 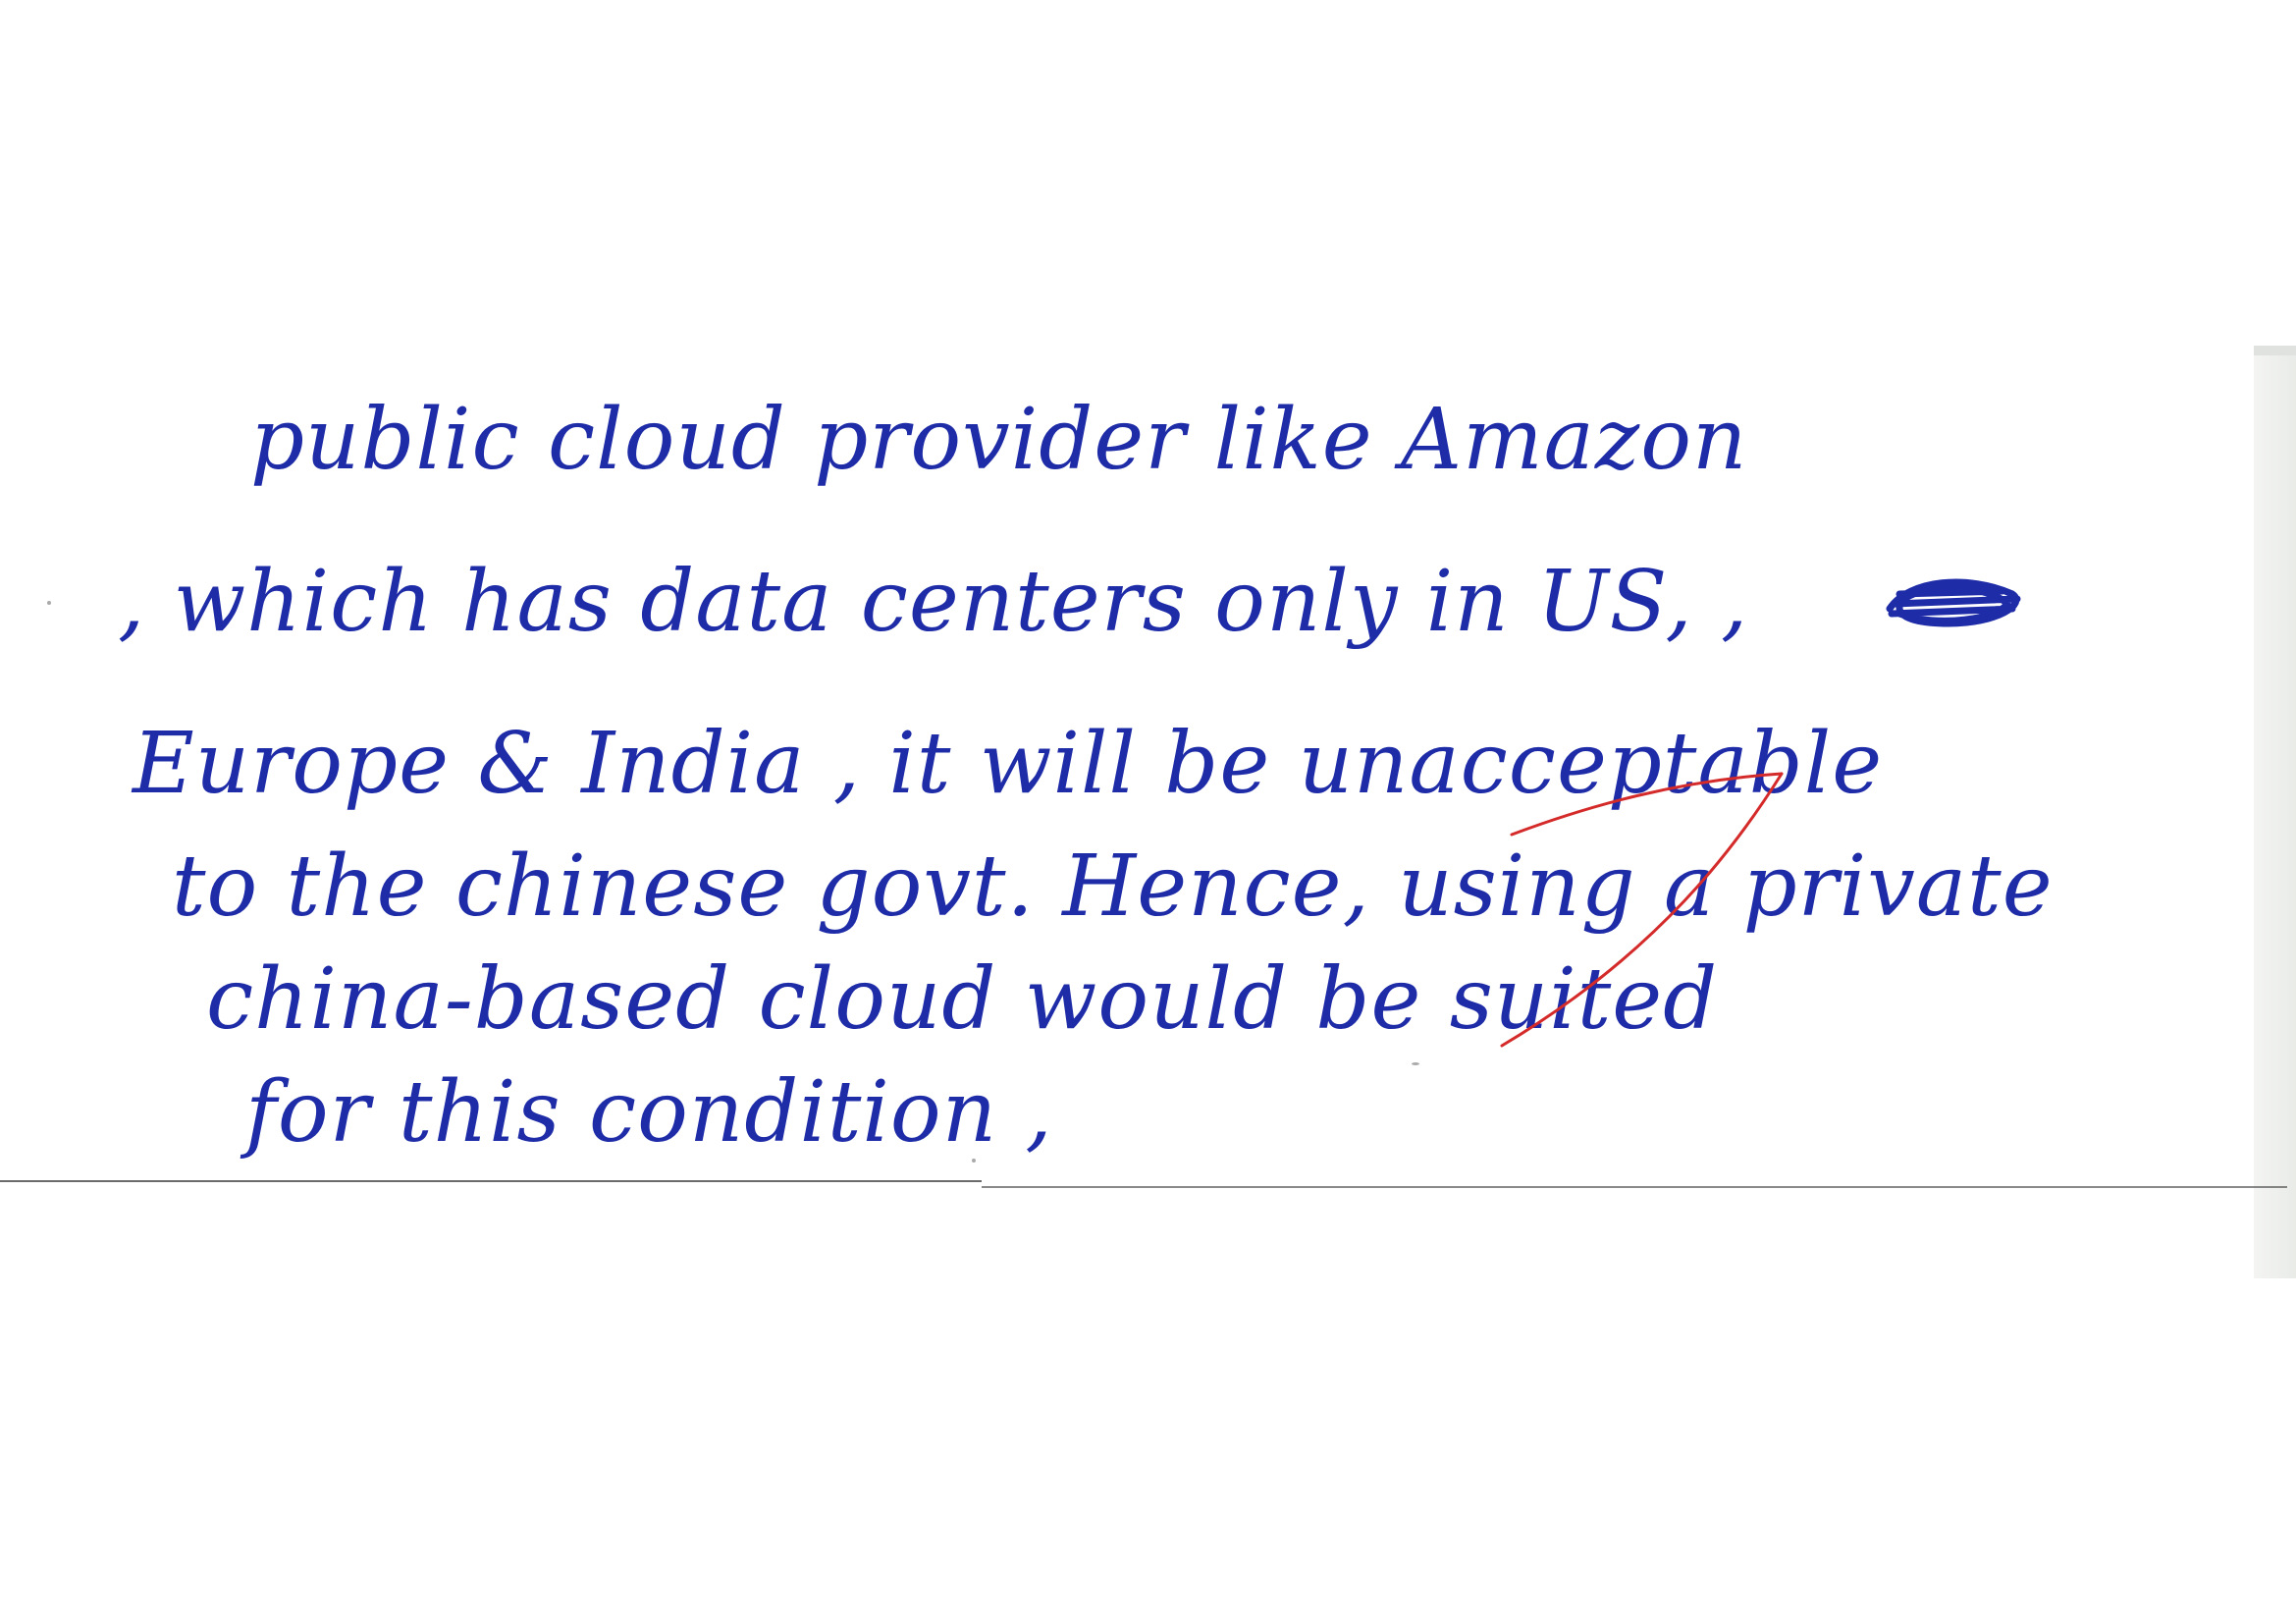 I want to click on handwritten-line-2: , which has data centers only in US, ,, so click(x=933, y=602).